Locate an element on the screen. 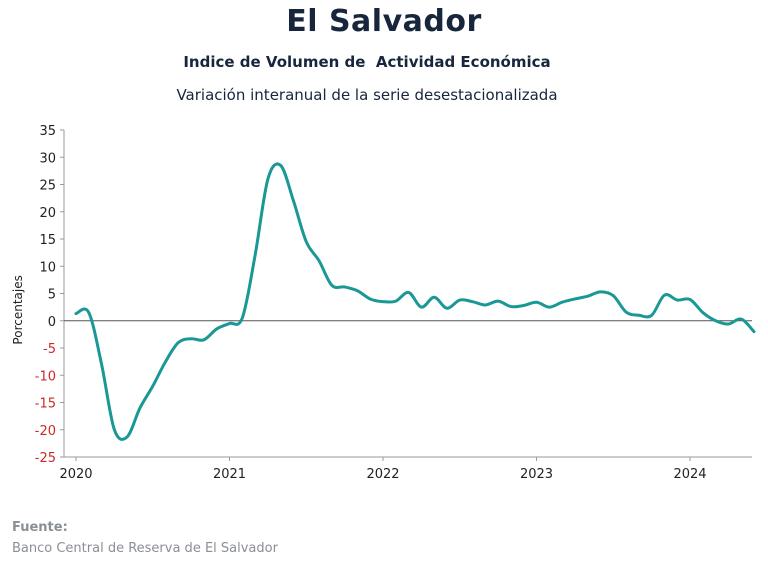  y-tick-label: -25 is located at coordinates (45, 458).